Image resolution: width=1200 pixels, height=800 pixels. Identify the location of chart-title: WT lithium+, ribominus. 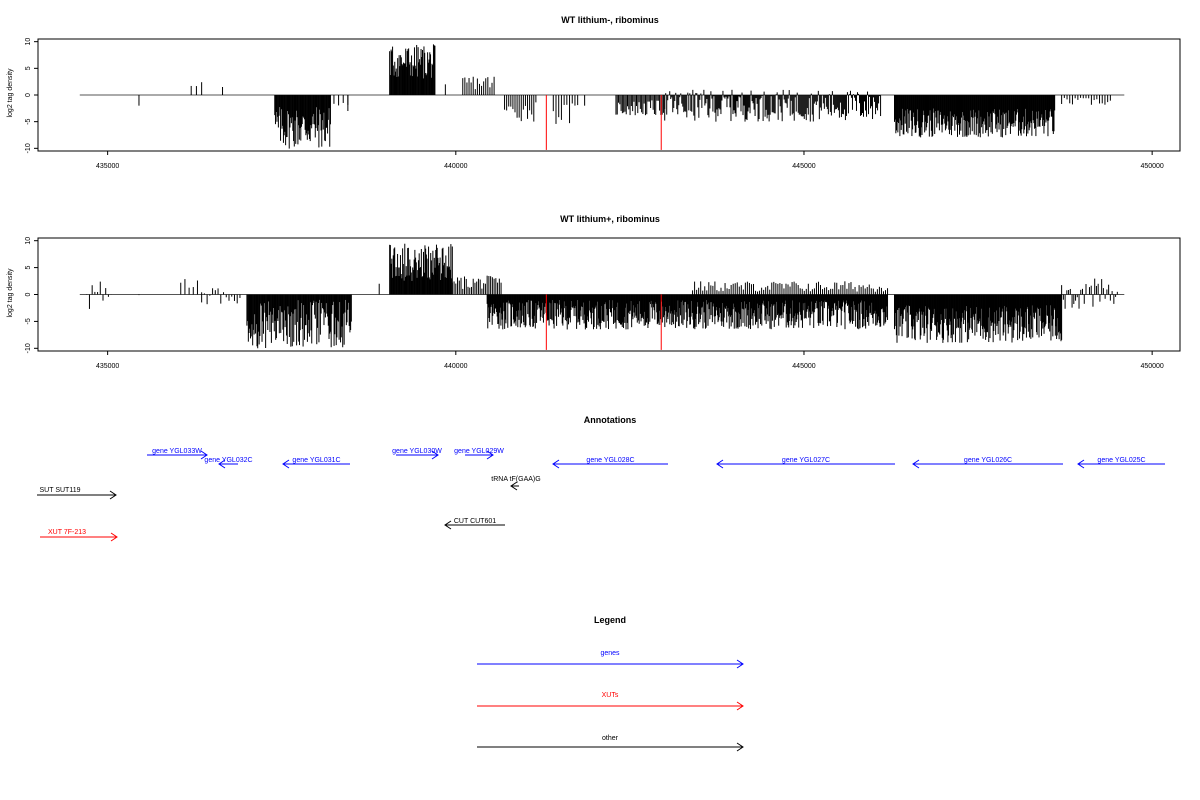
(610, 219).